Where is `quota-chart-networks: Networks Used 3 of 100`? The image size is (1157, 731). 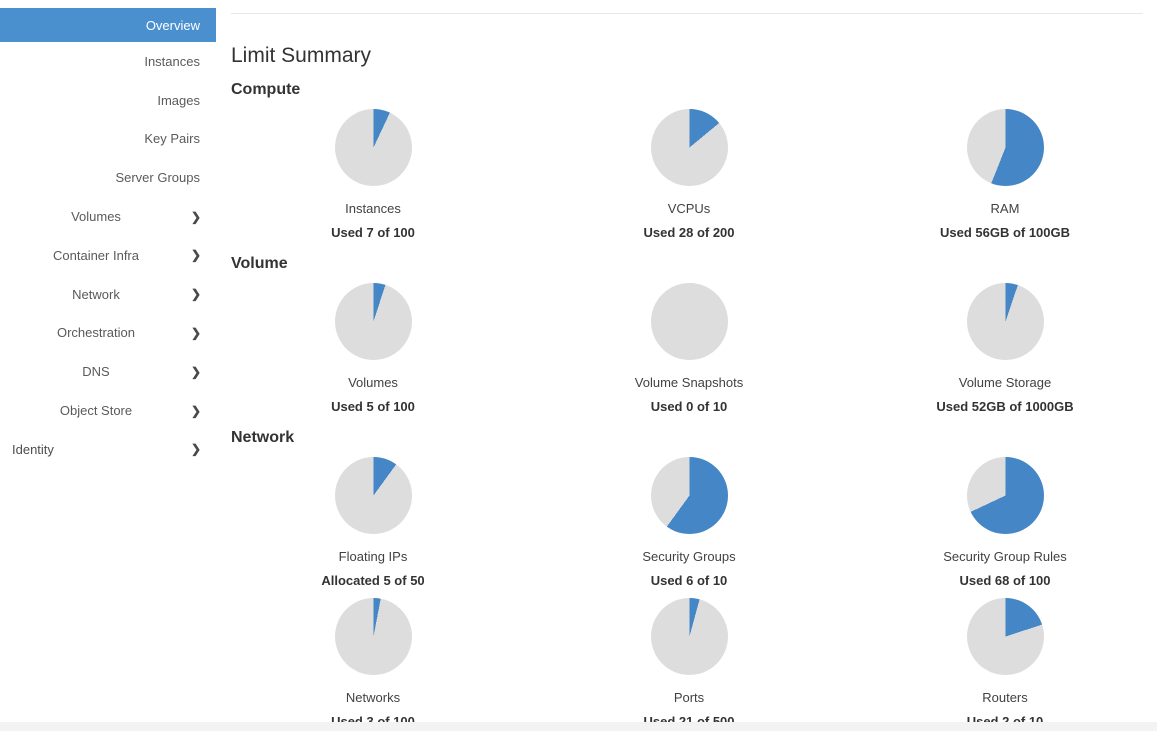 quota-chart-networks: Networks Used 3 of 100 is located at coordinates (373, 662).